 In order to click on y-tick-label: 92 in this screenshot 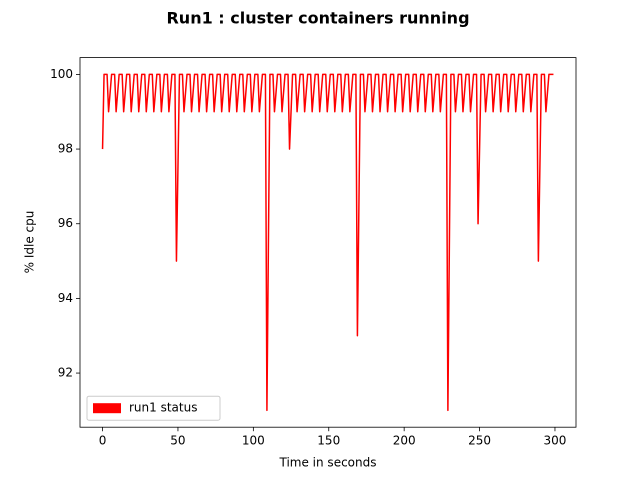, I will do `click(65, 373)`.